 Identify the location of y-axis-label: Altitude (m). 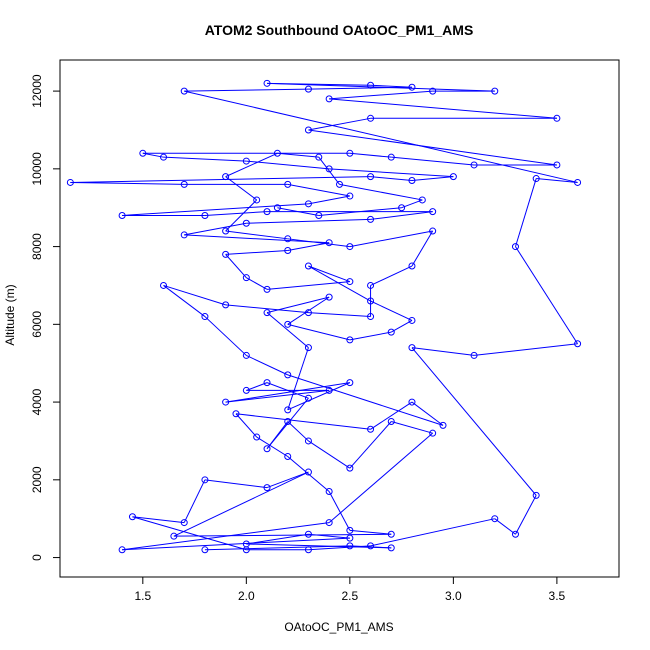
(10, 314).